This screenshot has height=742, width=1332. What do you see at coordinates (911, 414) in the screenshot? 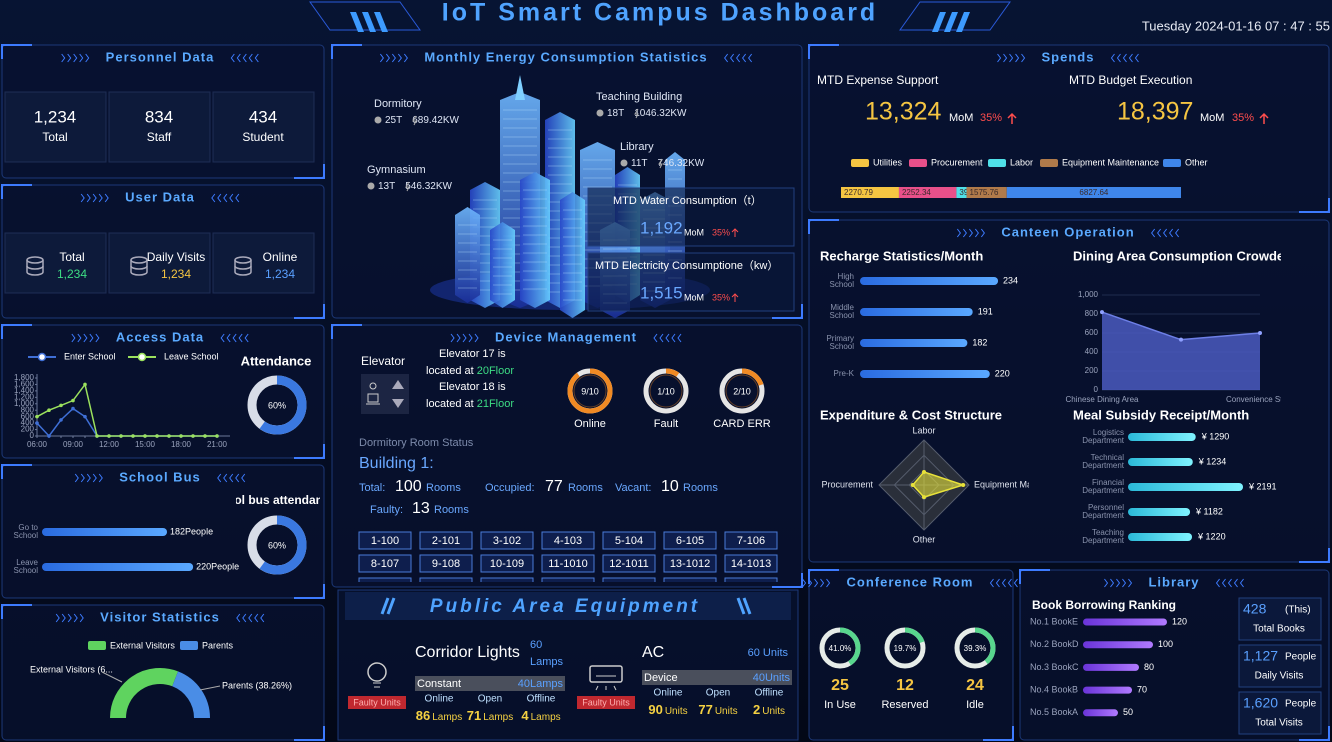
I see `chart-title: Expenditure & Cost Structure` at bounding box center [911, 414].